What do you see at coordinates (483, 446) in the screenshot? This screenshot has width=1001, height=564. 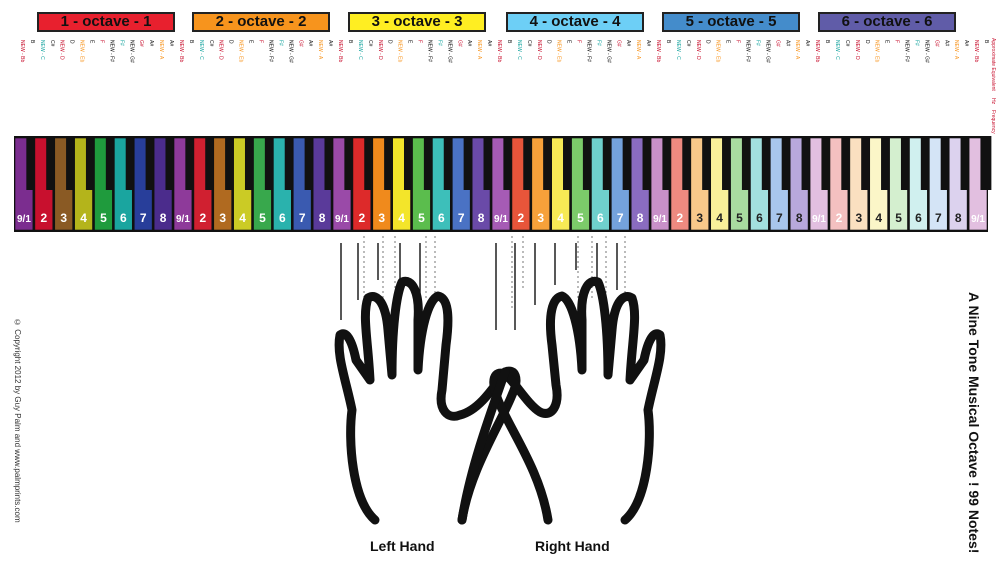 I see `left-wrist-stroke` at bounding box center [483, 446].